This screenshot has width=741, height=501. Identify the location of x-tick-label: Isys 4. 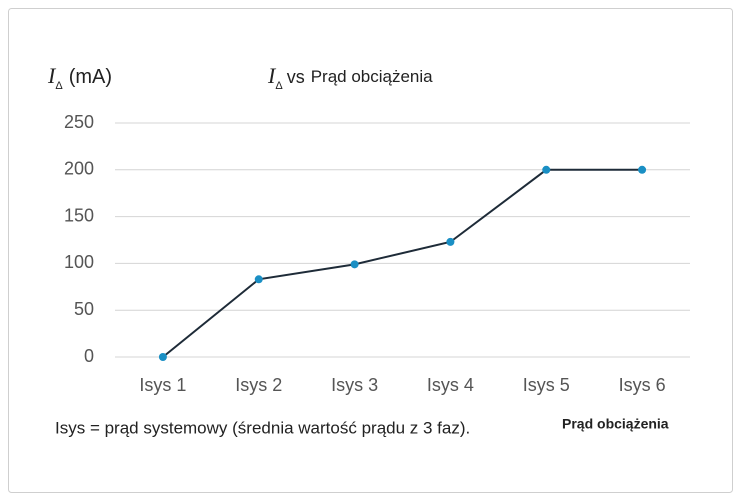
(450, 385).